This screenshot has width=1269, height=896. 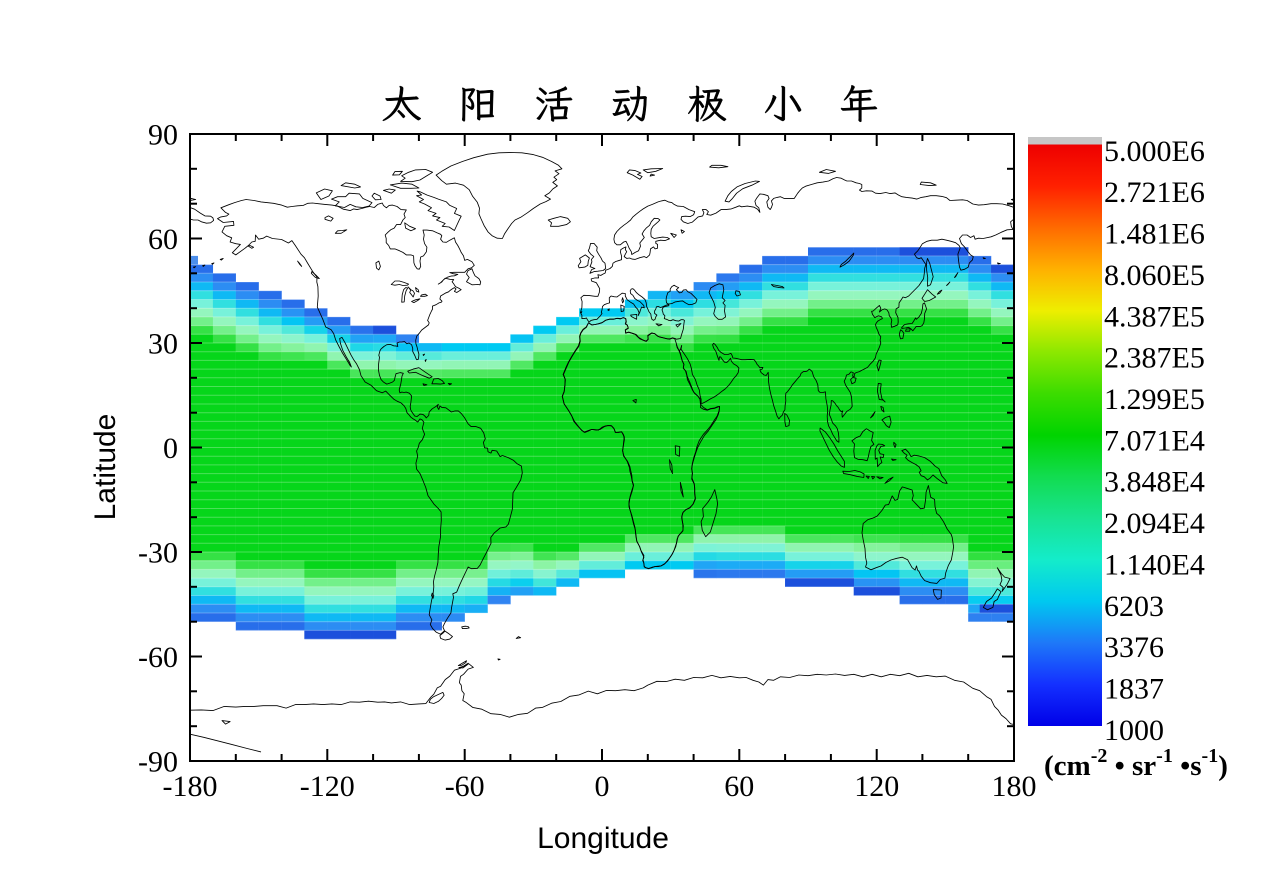 What do you see at coordinates (163, 135) in the screenshot?
I see `svg-text: 90` at bounding box center [163, 135].